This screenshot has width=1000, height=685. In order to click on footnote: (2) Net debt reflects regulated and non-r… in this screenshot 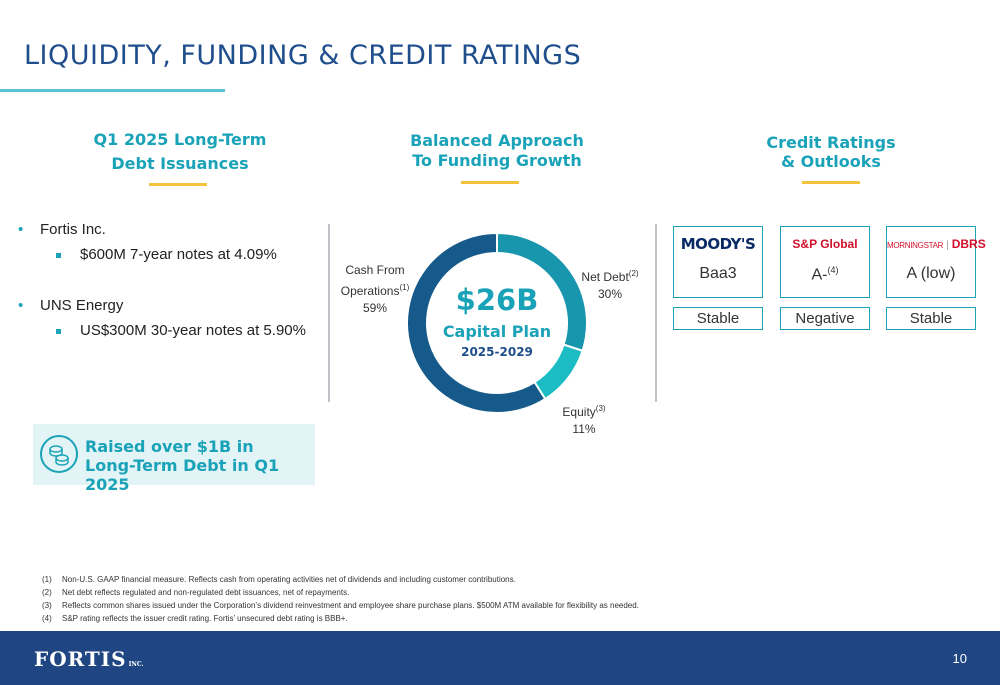, I will do `click(195, 592)`.